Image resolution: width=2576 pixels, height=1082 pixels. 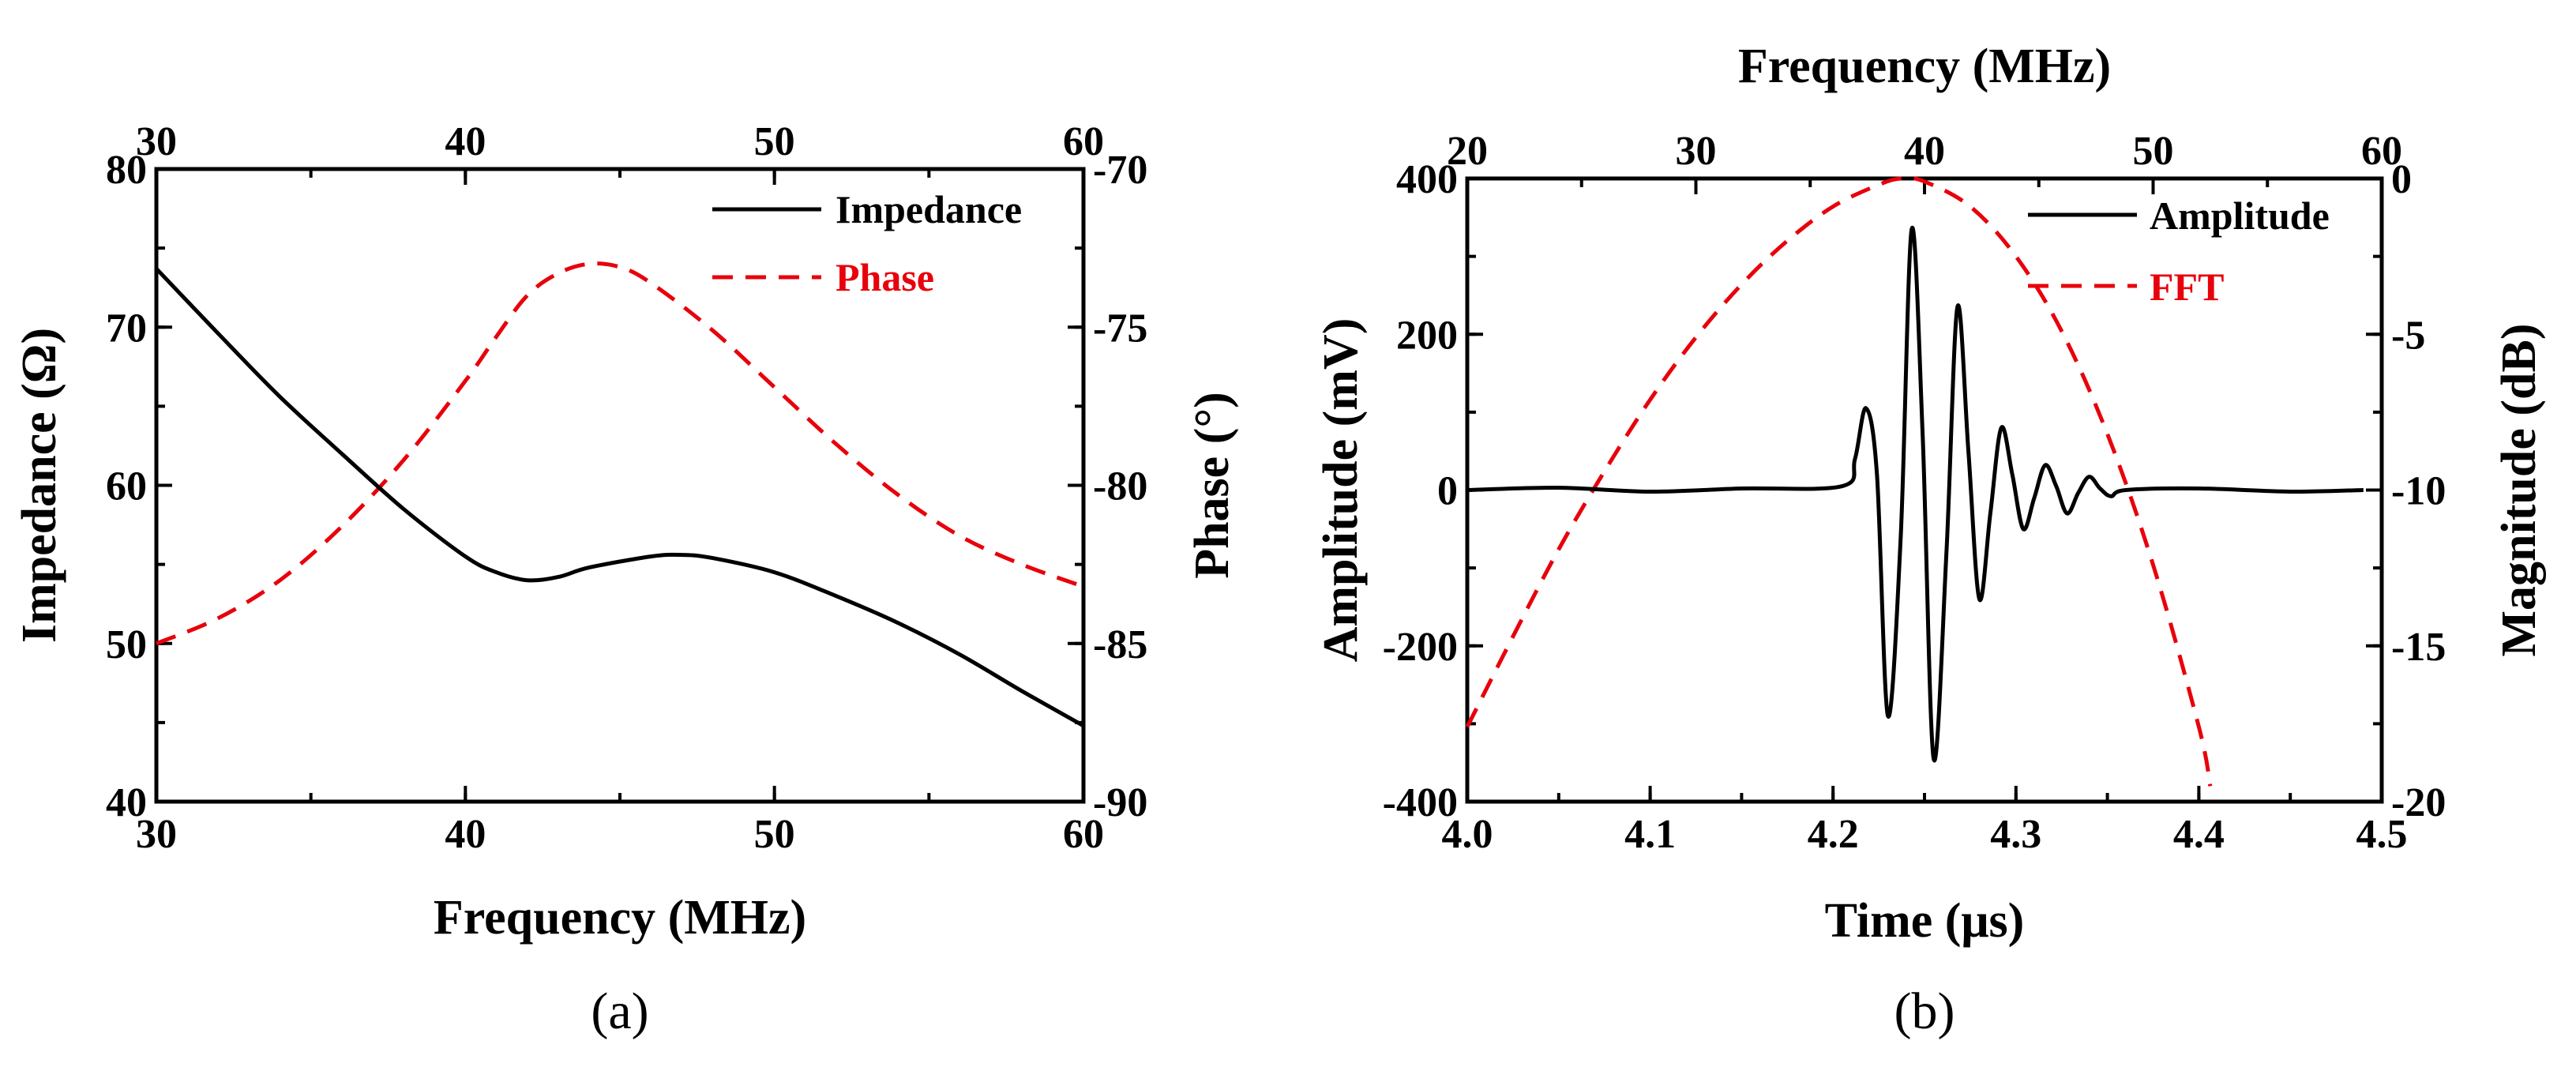 I want to click on b-y2-axis-tick-label: -10, so click(x=2418, y=491).